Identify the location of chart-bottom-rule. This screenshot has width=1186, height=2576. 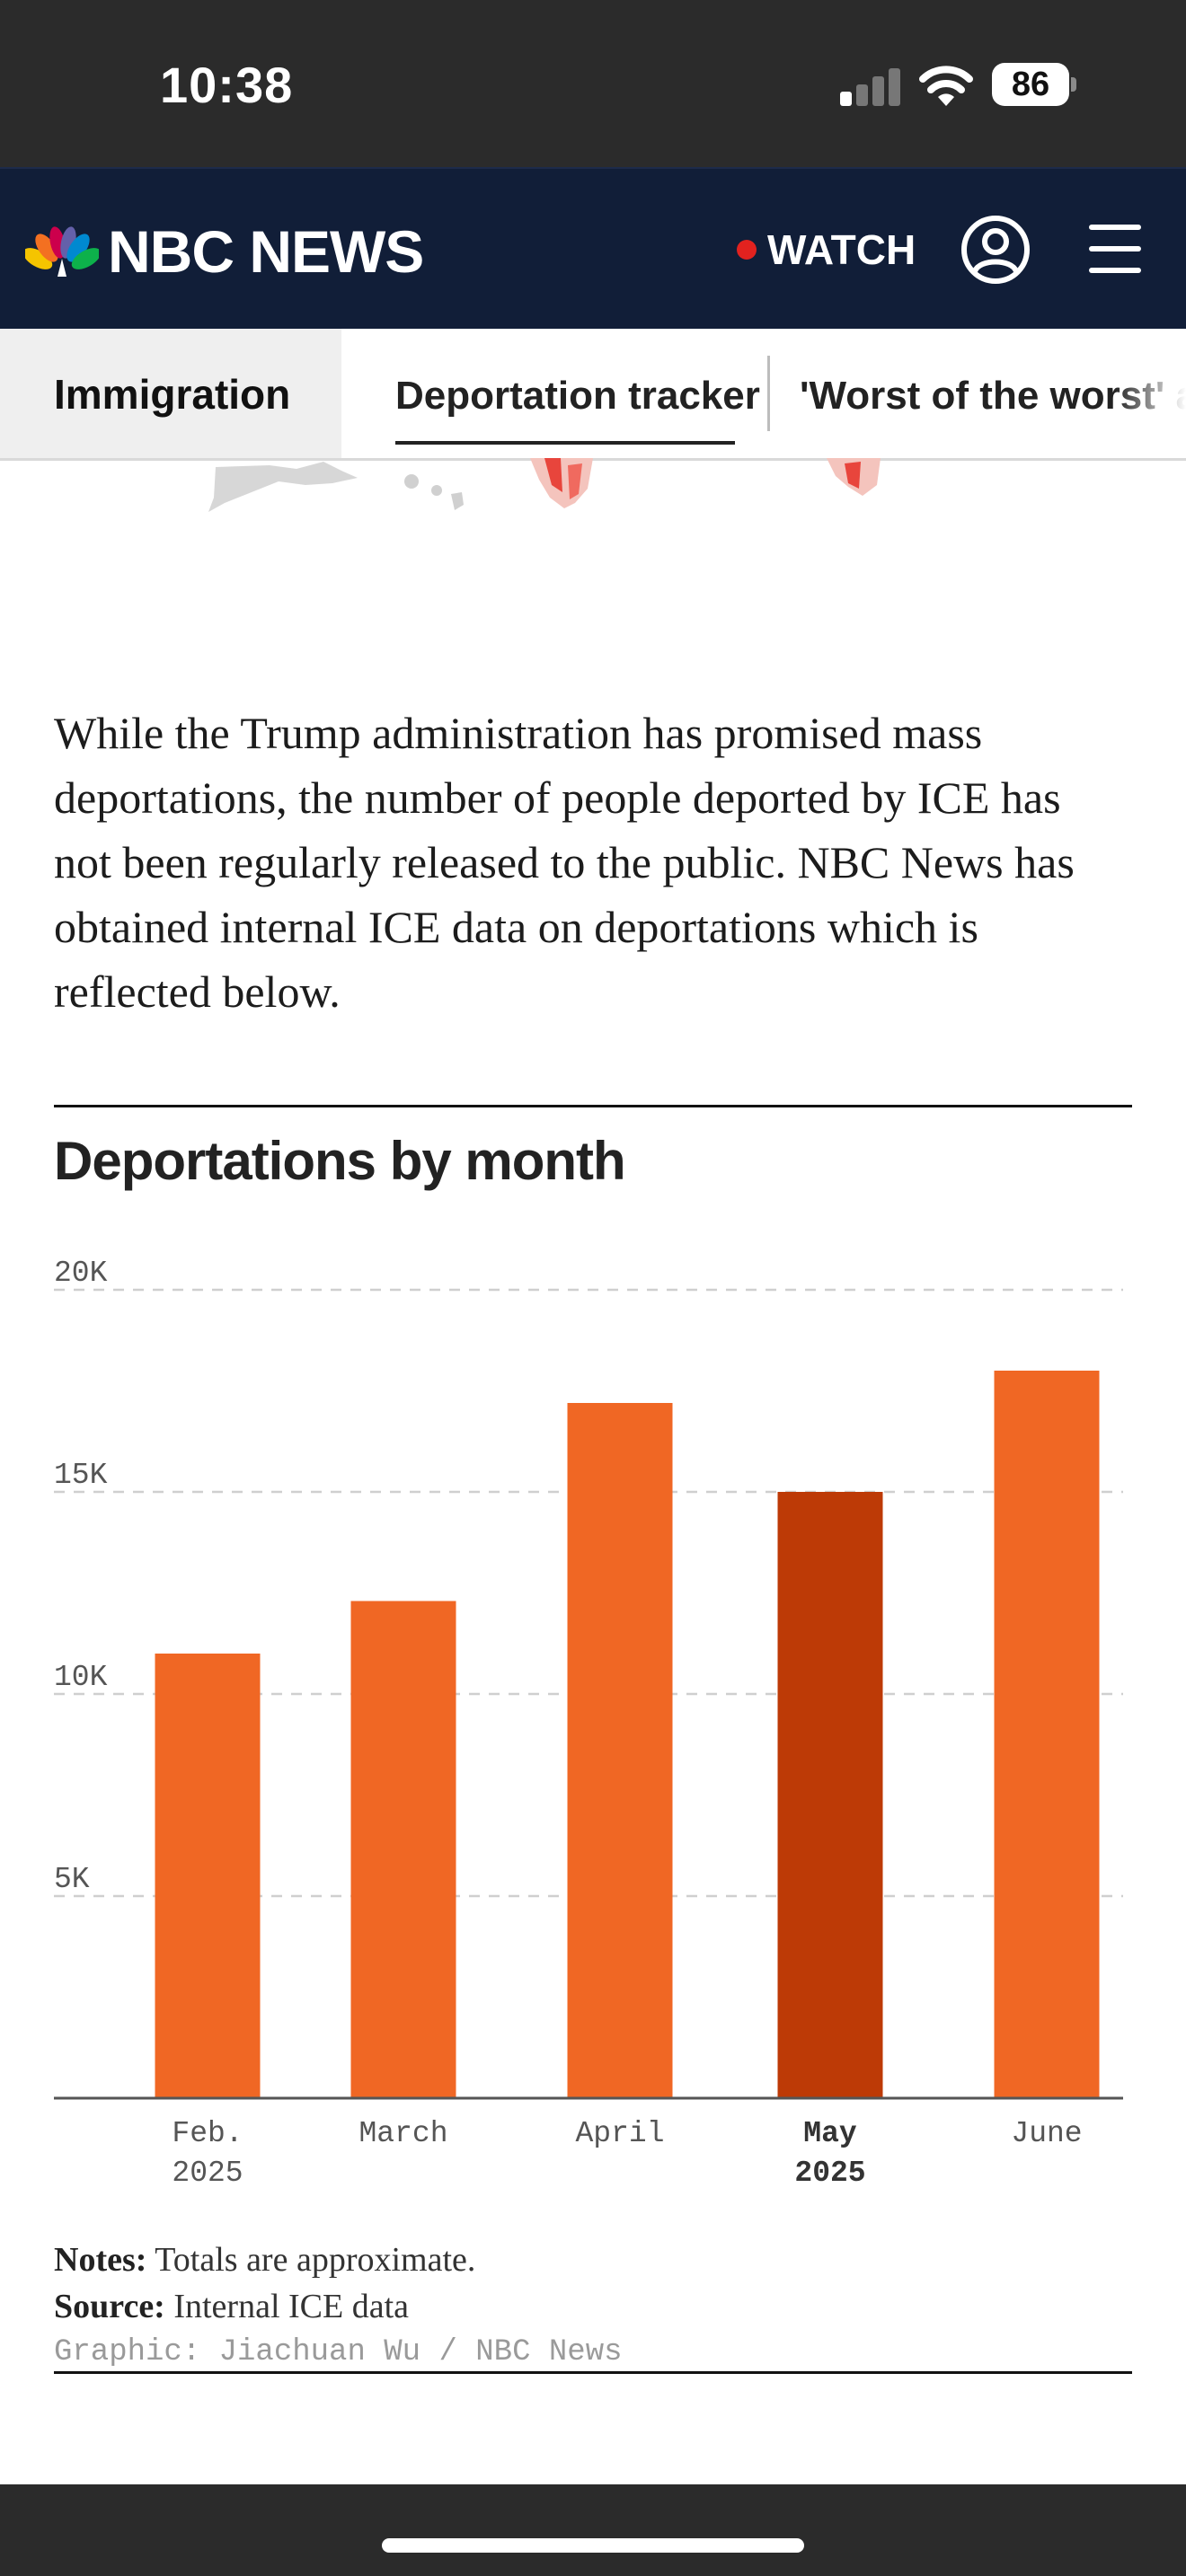
(593, 2372).